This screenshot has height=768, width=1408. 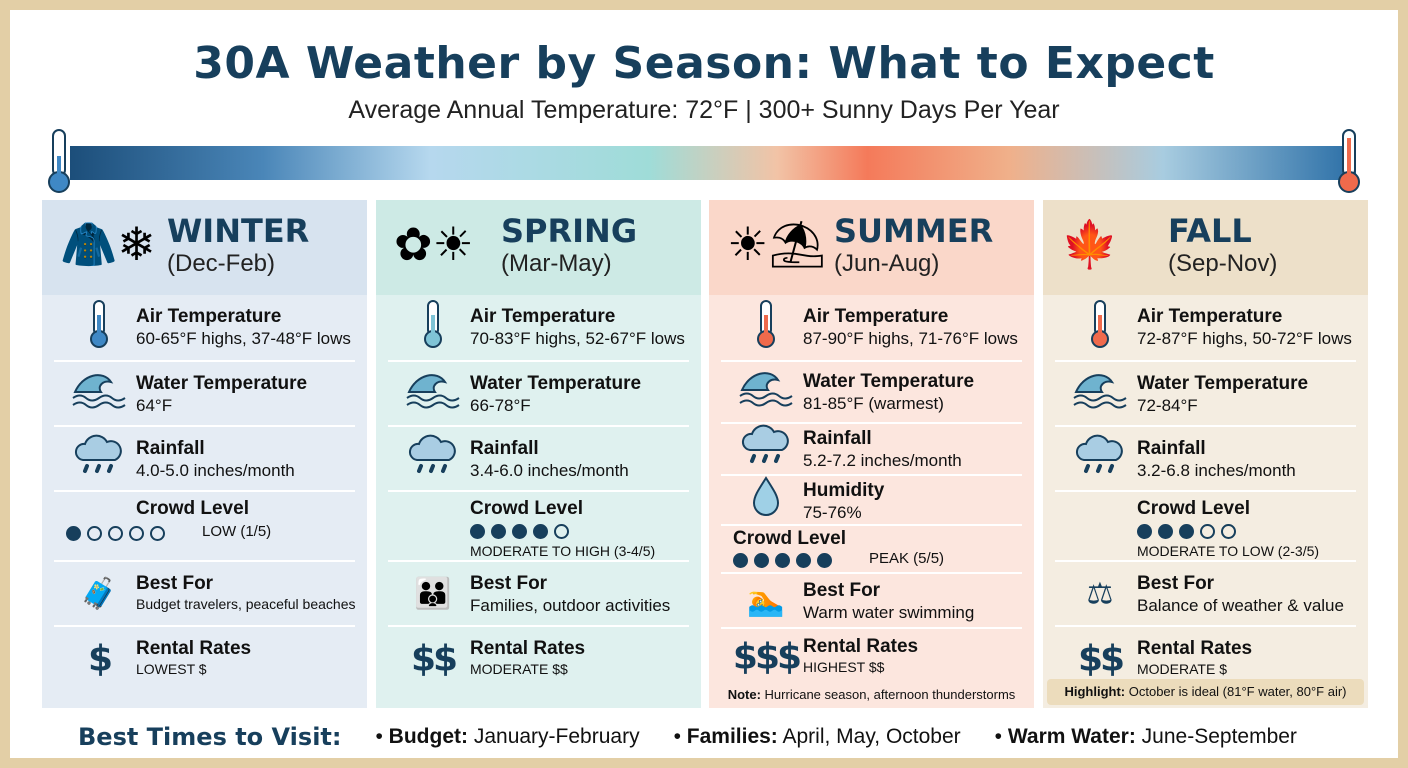 What do you see at coordinates (507, 736) in the screenshot?
I see `footer-item-budget: • Budget: January-February` at bounding box center [507, 736].